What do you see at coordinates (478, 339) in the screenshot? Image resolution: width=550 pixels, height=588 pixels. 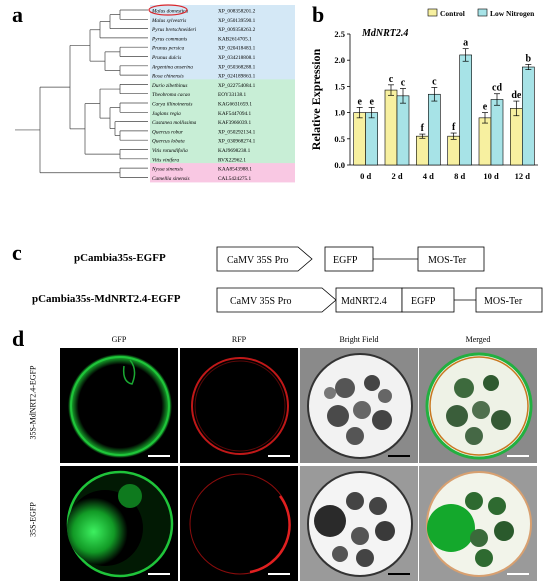 I see `column-label-merged: Merged` at bounding box center [478, 339].